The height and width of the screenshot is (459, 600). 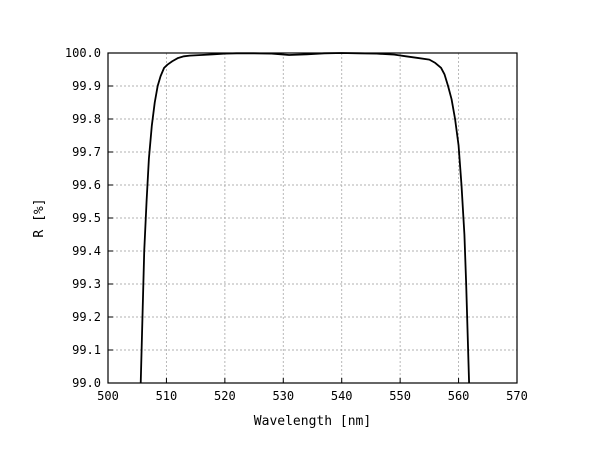 What do you see at coordinates (517, 396) in the screenshot?
I see `x-tick-label: 570` at bounding box center [517, 396].